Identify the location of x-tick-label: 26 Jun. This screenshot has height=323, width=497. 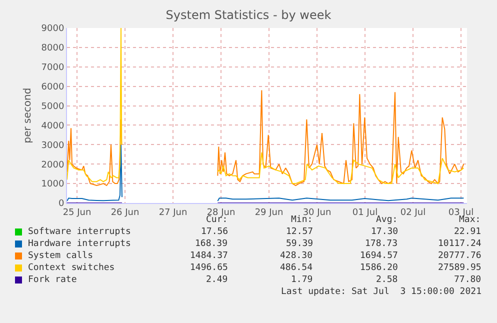
(125, 213).